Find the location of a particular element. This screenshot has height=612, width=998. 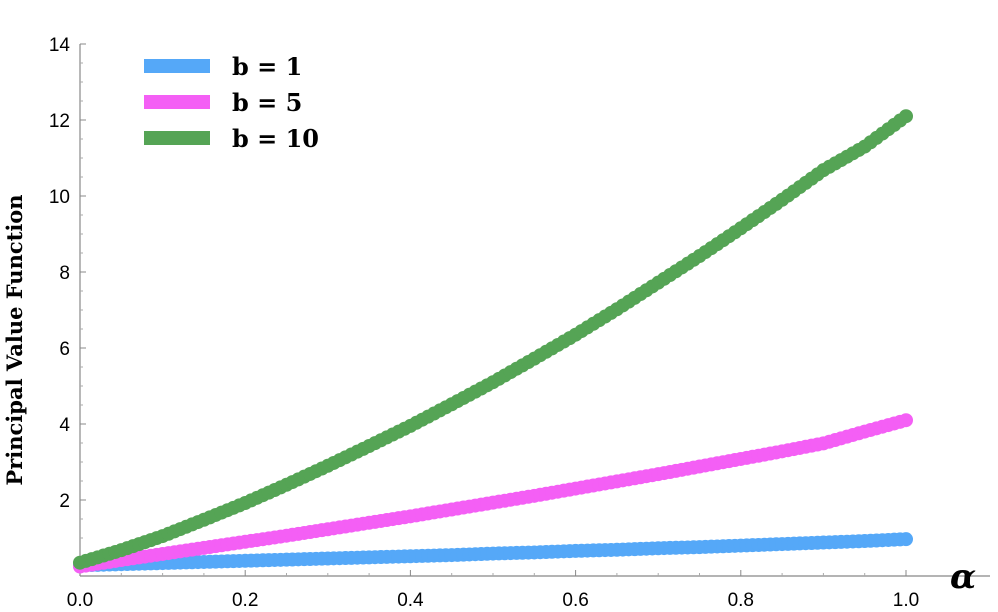

legend-label: b = 5 is located at coordinates (267, 102).